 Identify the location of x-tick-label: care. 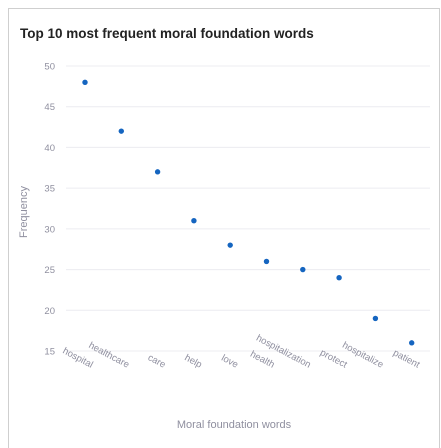
(156, 361).